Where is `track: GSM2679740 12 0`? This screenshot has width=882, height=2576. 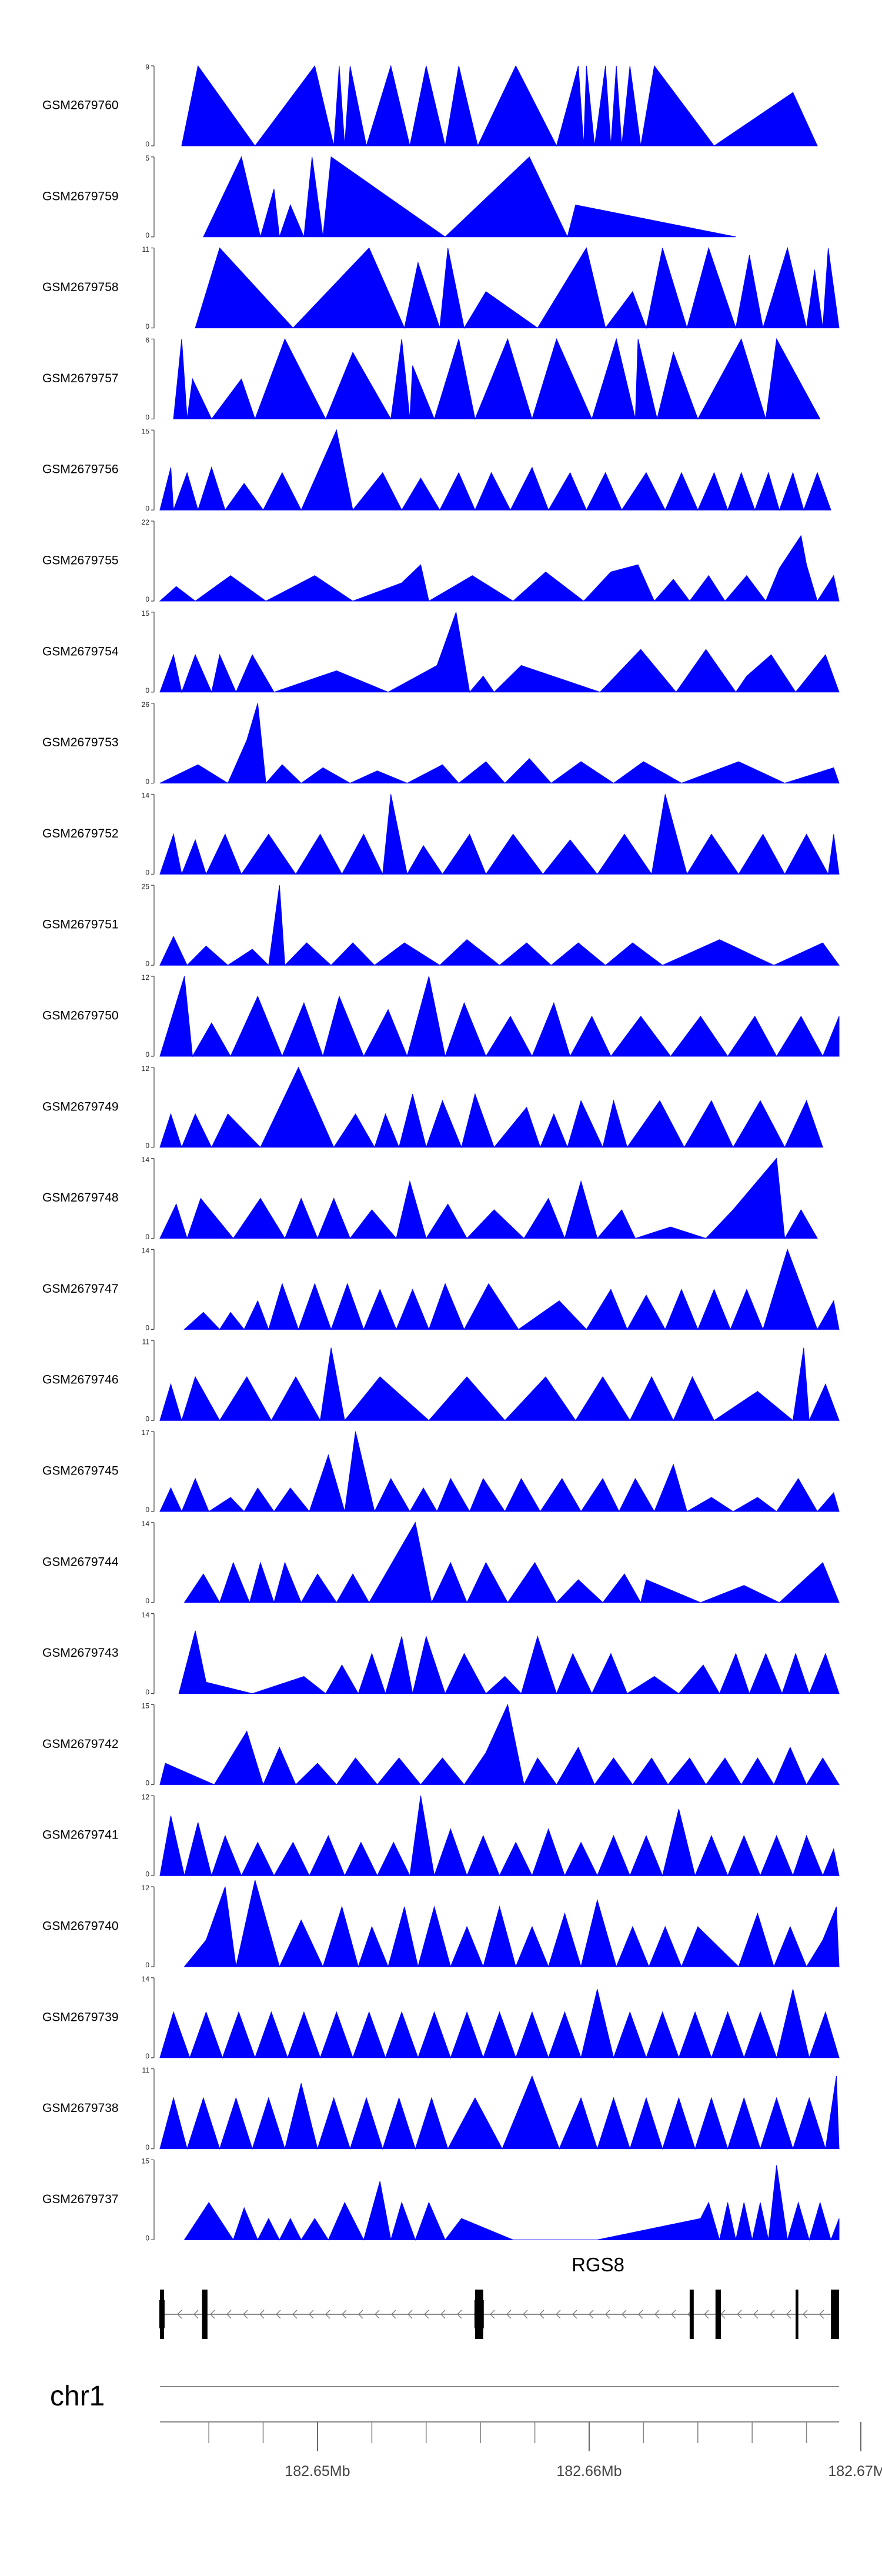 track: GSM2679740 12 0 is located at coordinates (441, 1924).